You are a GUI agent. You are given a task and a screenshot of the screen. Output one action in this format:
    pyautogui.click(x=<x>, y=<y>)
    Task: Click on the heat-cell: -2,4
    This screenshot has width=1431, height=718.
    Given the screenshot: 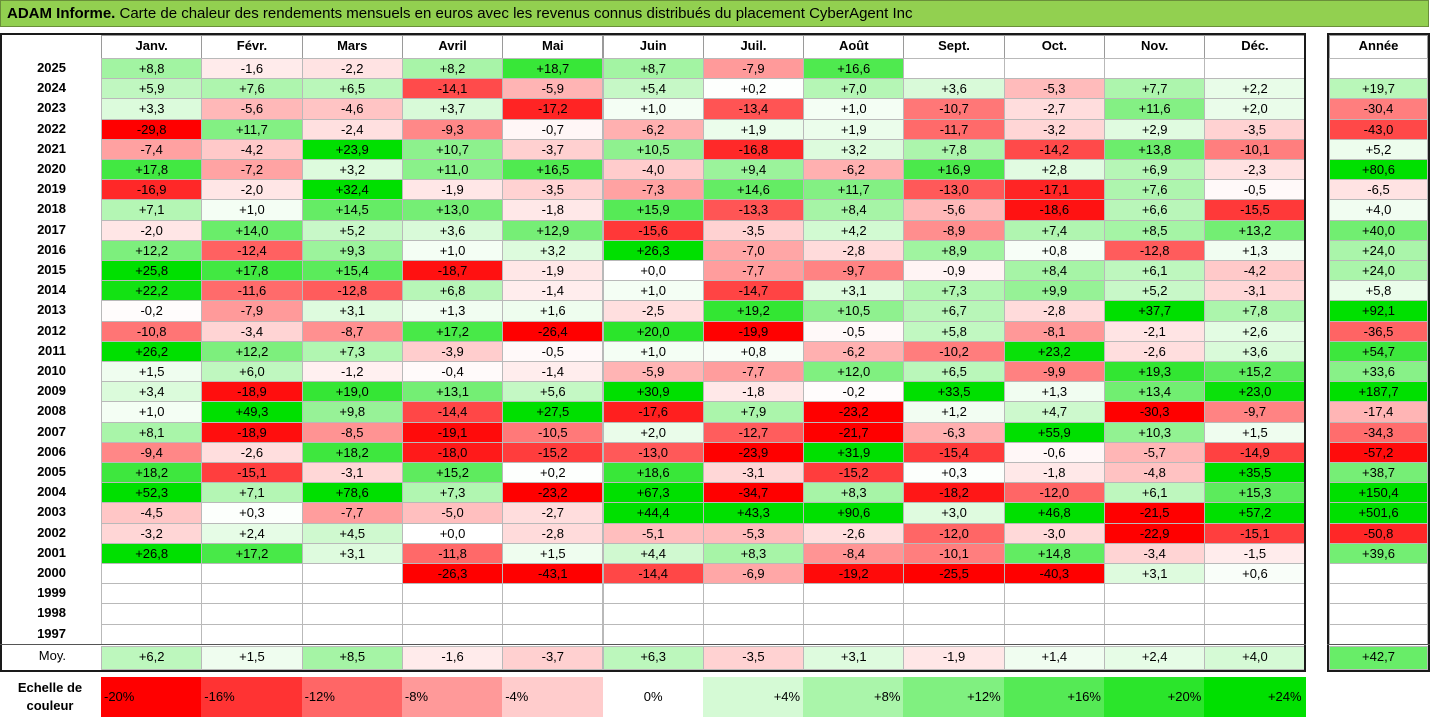 What is the action you would take?
    pyautogui.click(x=352, y=129)
    